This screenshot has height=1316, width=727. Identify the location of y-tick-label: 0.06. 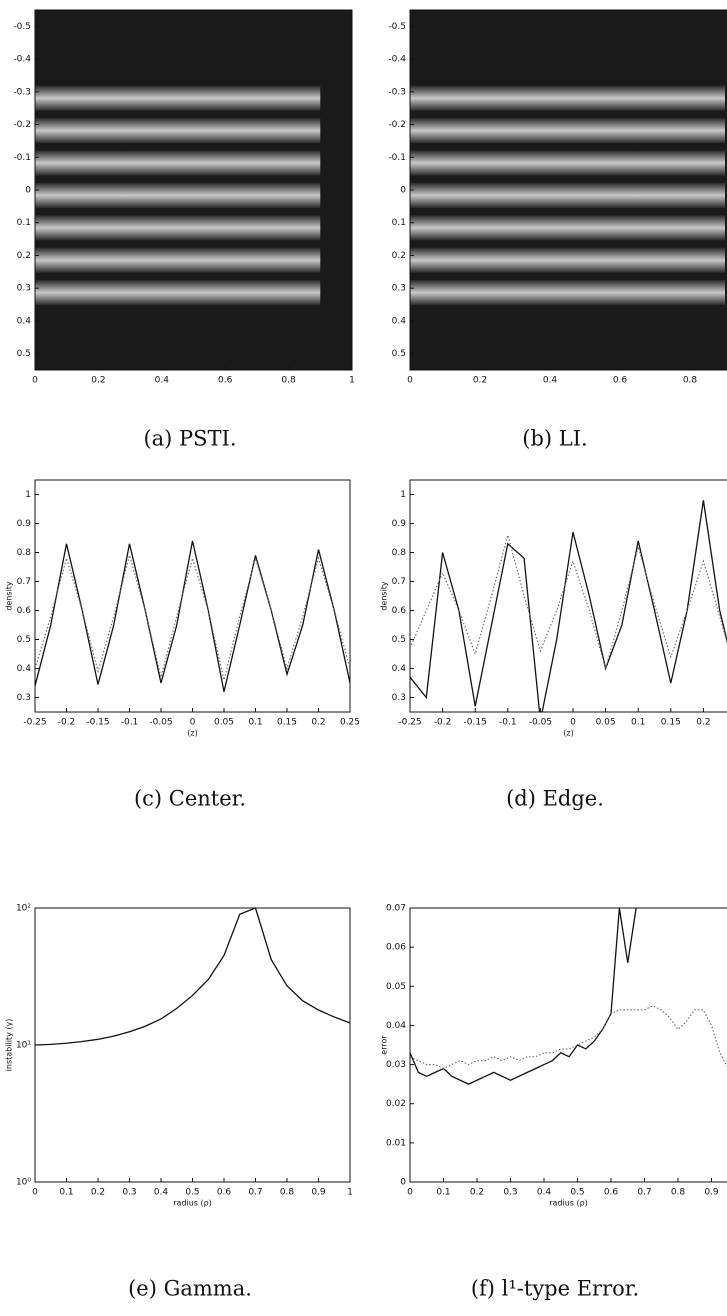
(396, 948).